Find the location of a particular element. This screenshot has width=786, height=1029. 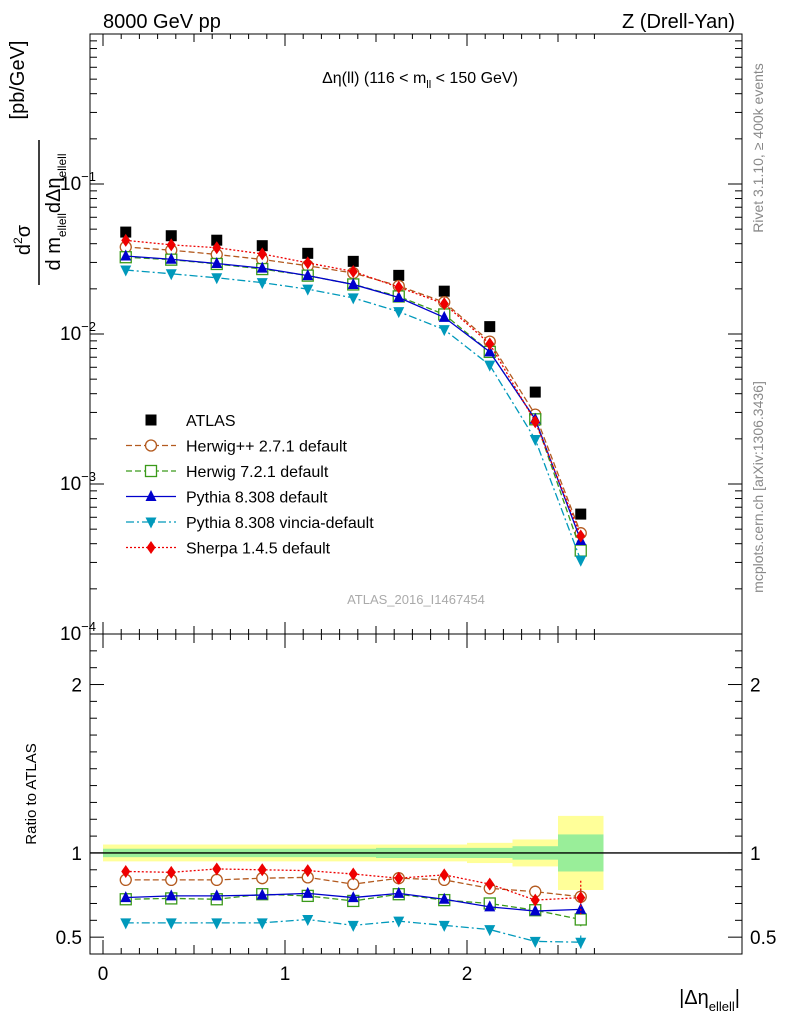

watermark: ATLAS_2016_I1467454 is located at coordinates (416, 599).